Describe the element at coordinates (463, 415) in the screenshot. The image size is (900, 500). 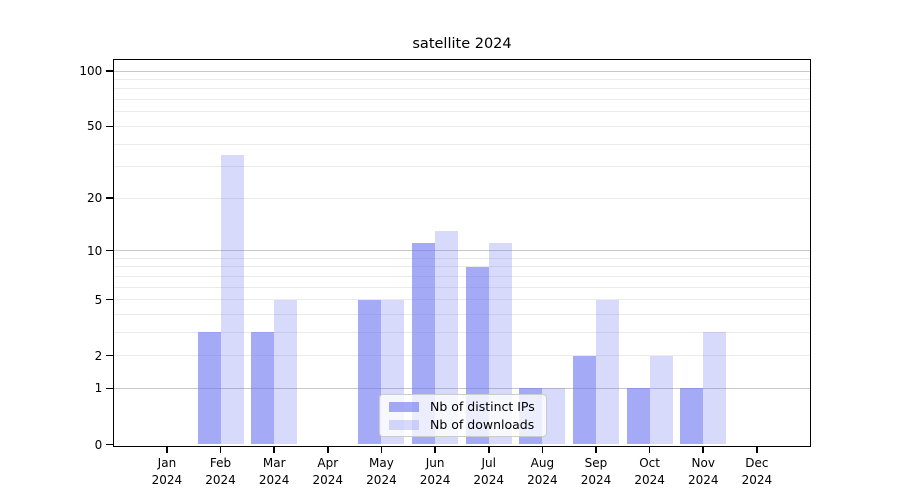
I see `legend: Nb of distinct IPs Nb of downloads` at that location.